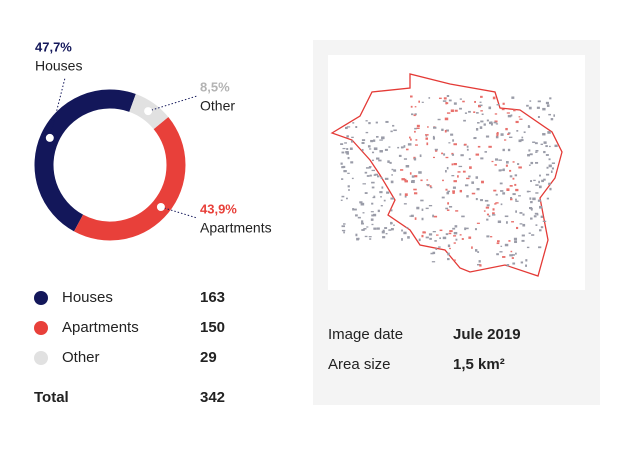 This screenshot has height=450, width=630. I want to click on legend-count: 29, so click(208, 357).